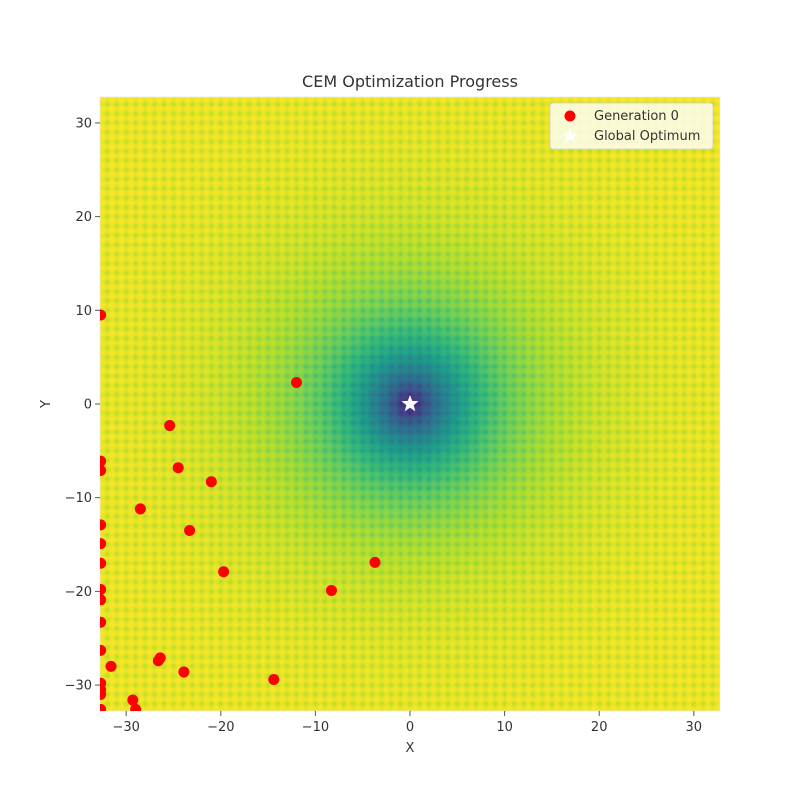  I want to click on x-tick-label: 20, so click(599, 727).